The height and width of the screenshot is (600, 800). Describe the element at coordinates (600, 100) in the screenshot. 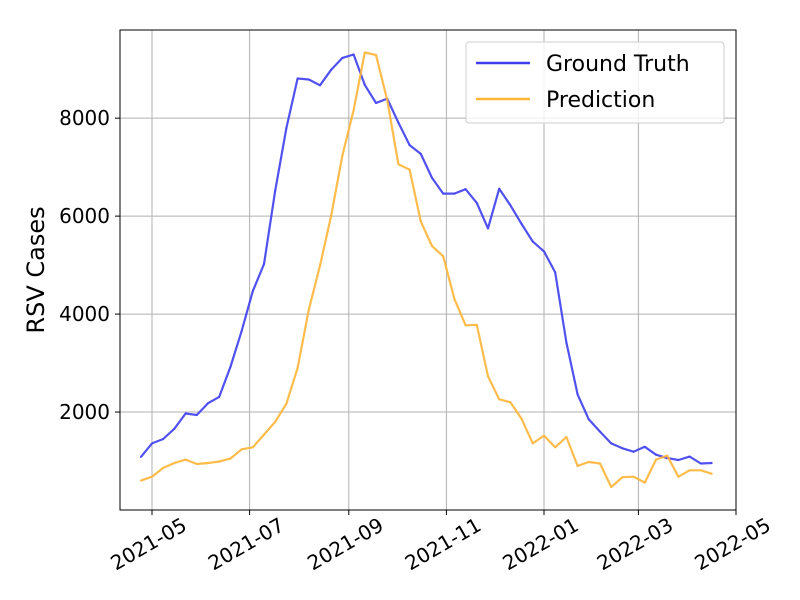

I see `legend-label: Prediction` at that location.